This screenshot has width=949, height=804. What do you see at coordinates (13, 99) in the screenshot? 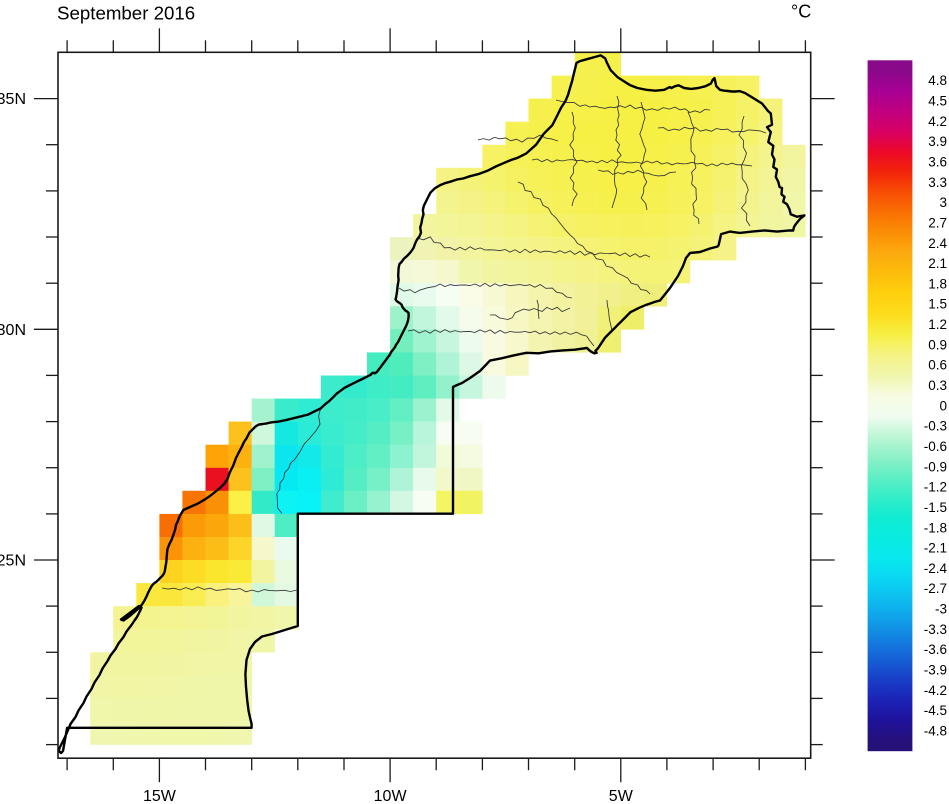
I see `svg-text: 35N` at bounding box center [13, 99].